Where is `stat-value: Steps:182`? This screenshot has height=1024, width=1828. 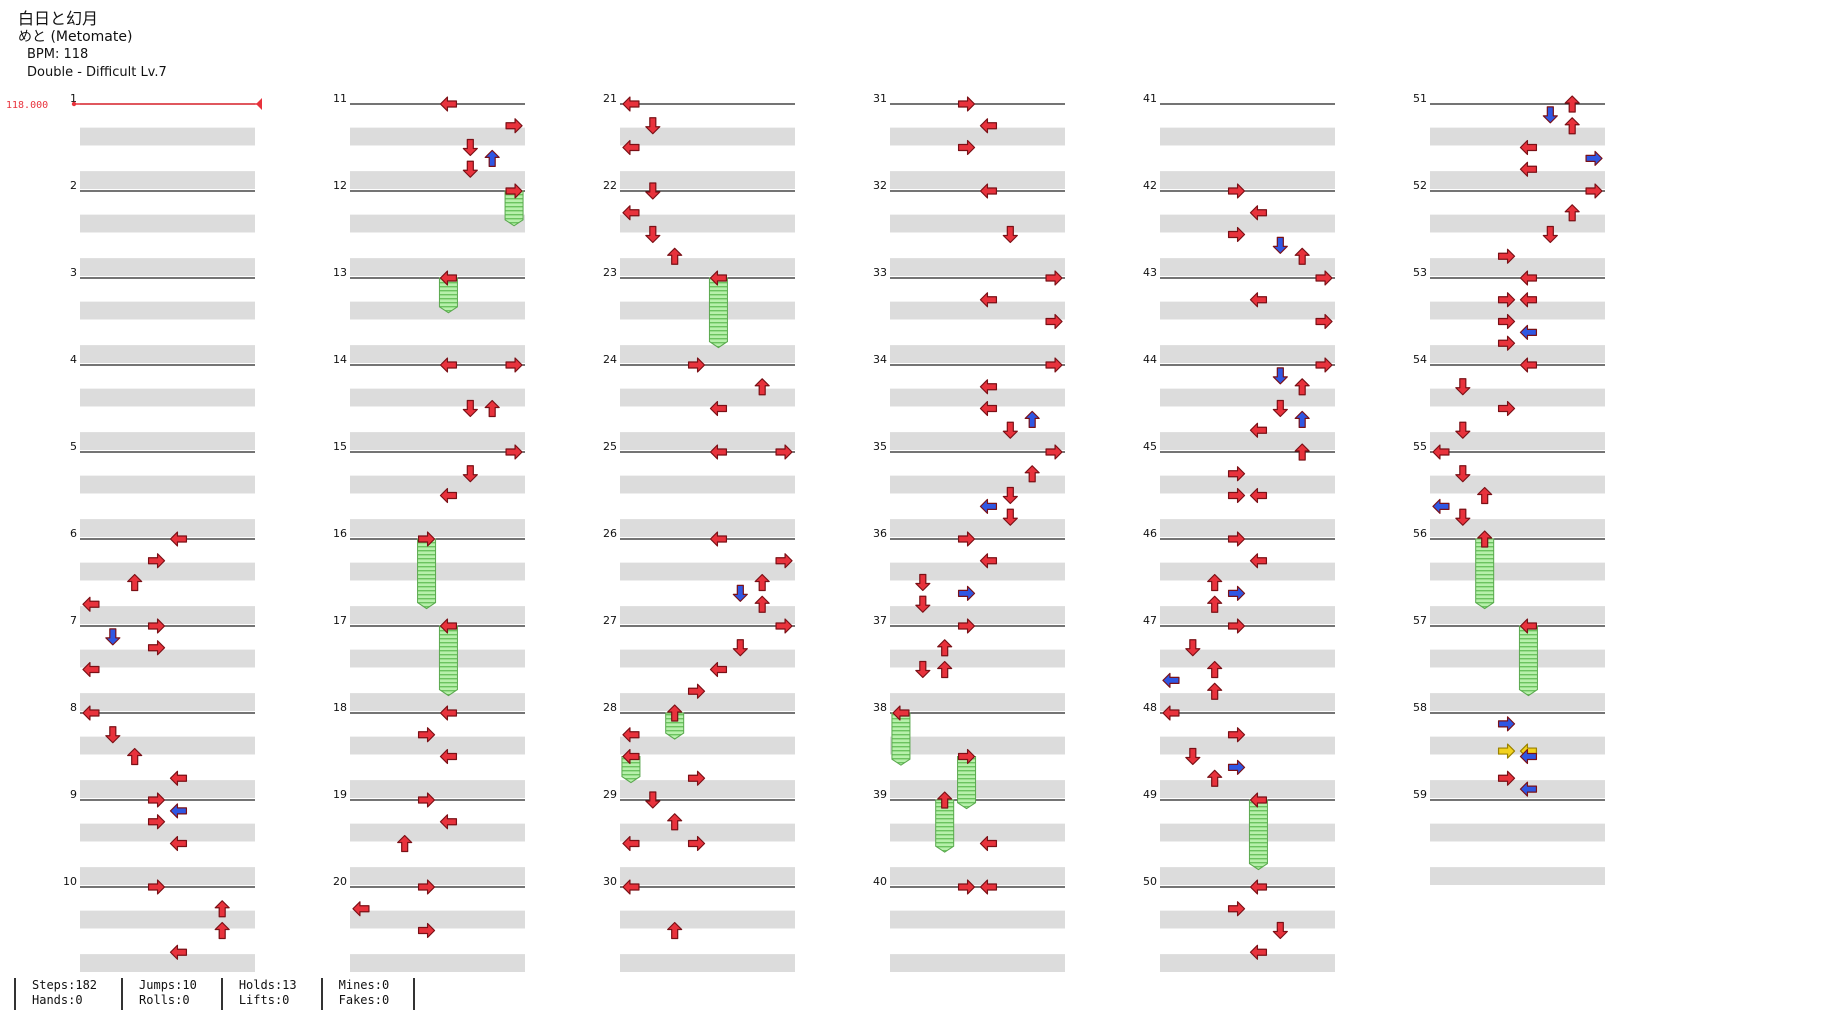
stat-value: Steps:182 is located at coordinates (65, 985).